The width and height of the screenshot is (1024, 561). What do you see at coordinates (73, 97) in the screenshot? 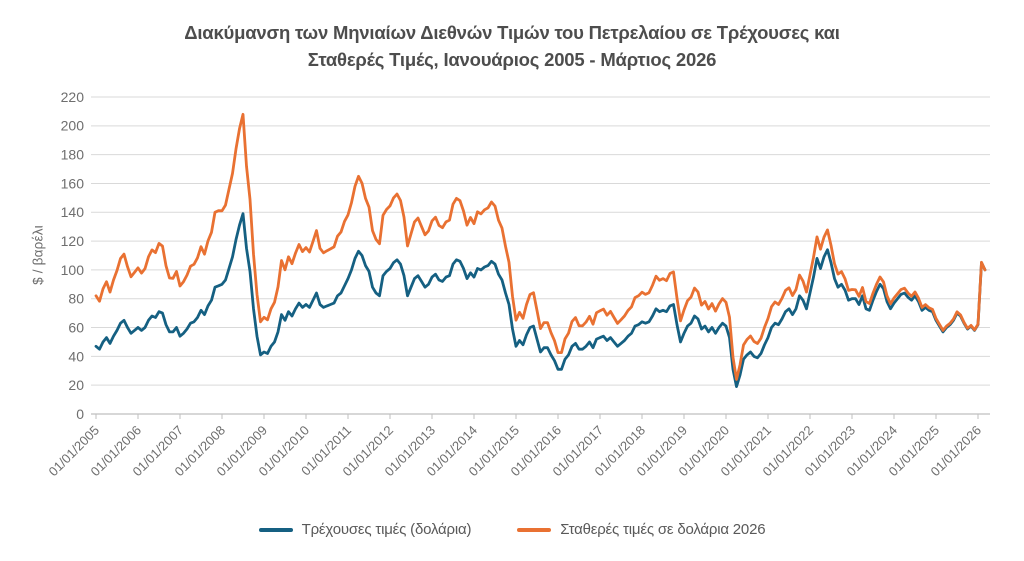
I see `y-tick-label: 220` at bounding box center [73, 97].